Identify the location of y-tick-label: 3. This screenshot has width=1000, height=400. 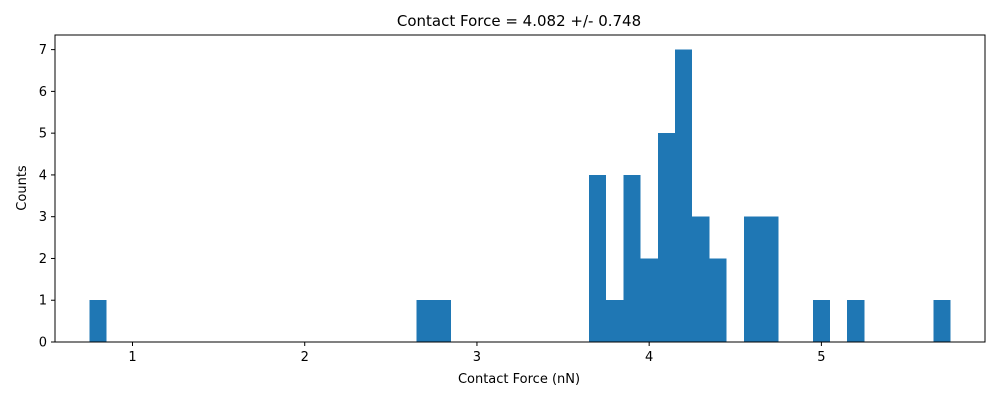
(43, 217).